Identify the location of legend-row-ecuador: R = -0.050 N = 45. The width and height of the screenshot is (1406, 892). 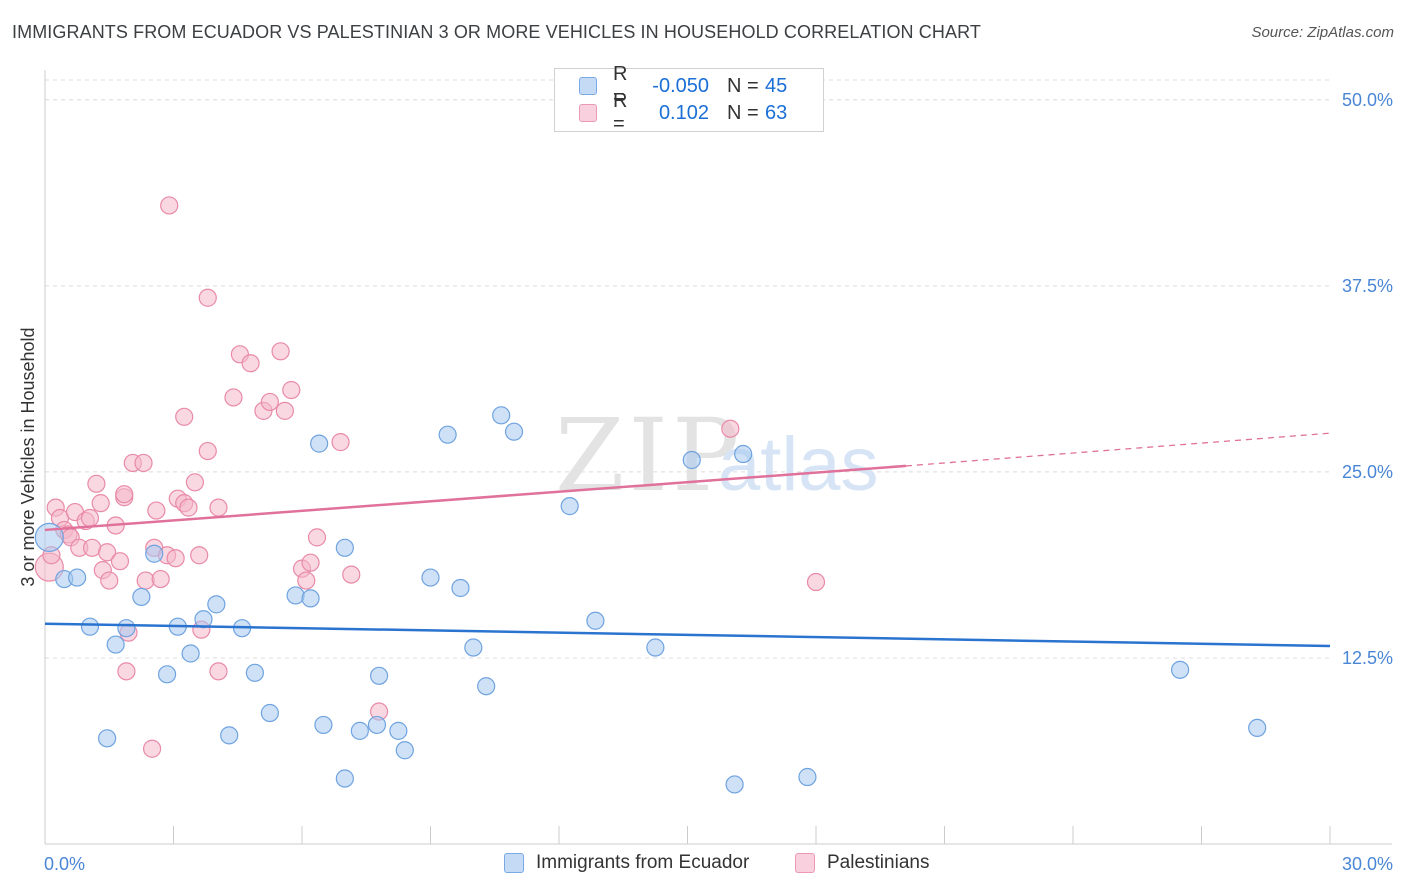
(683, 85).